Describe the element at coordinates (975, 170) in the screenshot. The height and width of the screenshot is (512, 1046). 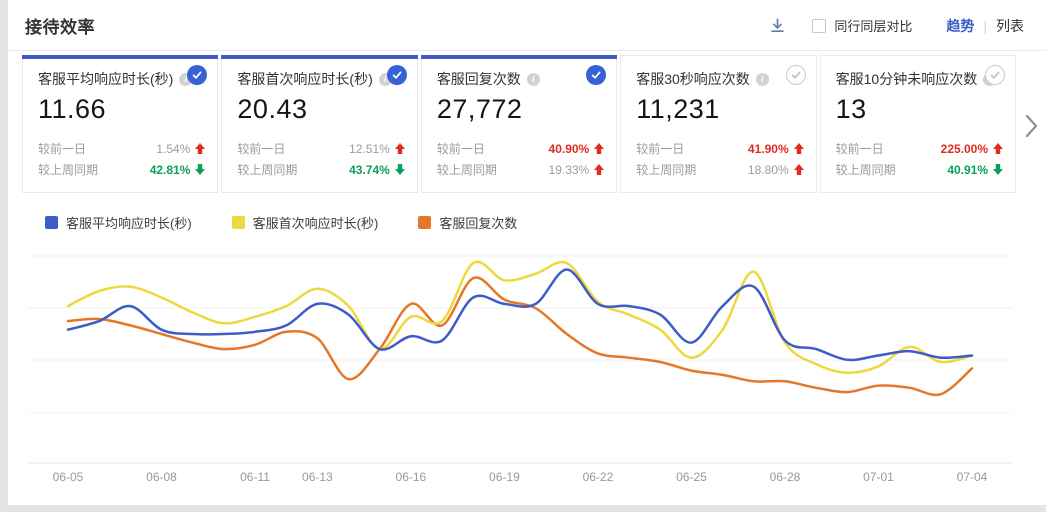
I see `compare-value: 40.91%` at that location.